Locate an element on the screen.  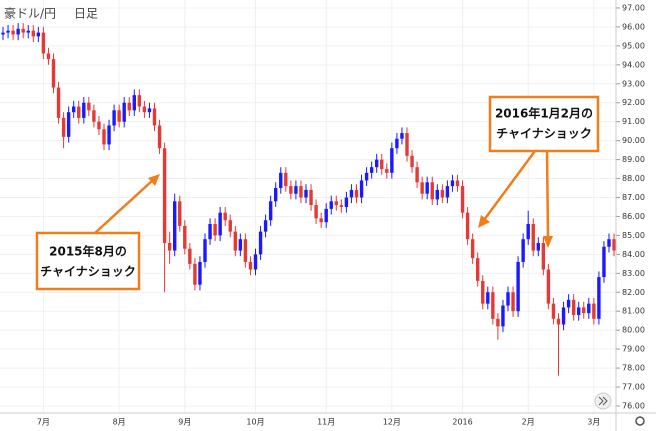
y-tick-label: 86.00 is located at coordinates (633, 216).